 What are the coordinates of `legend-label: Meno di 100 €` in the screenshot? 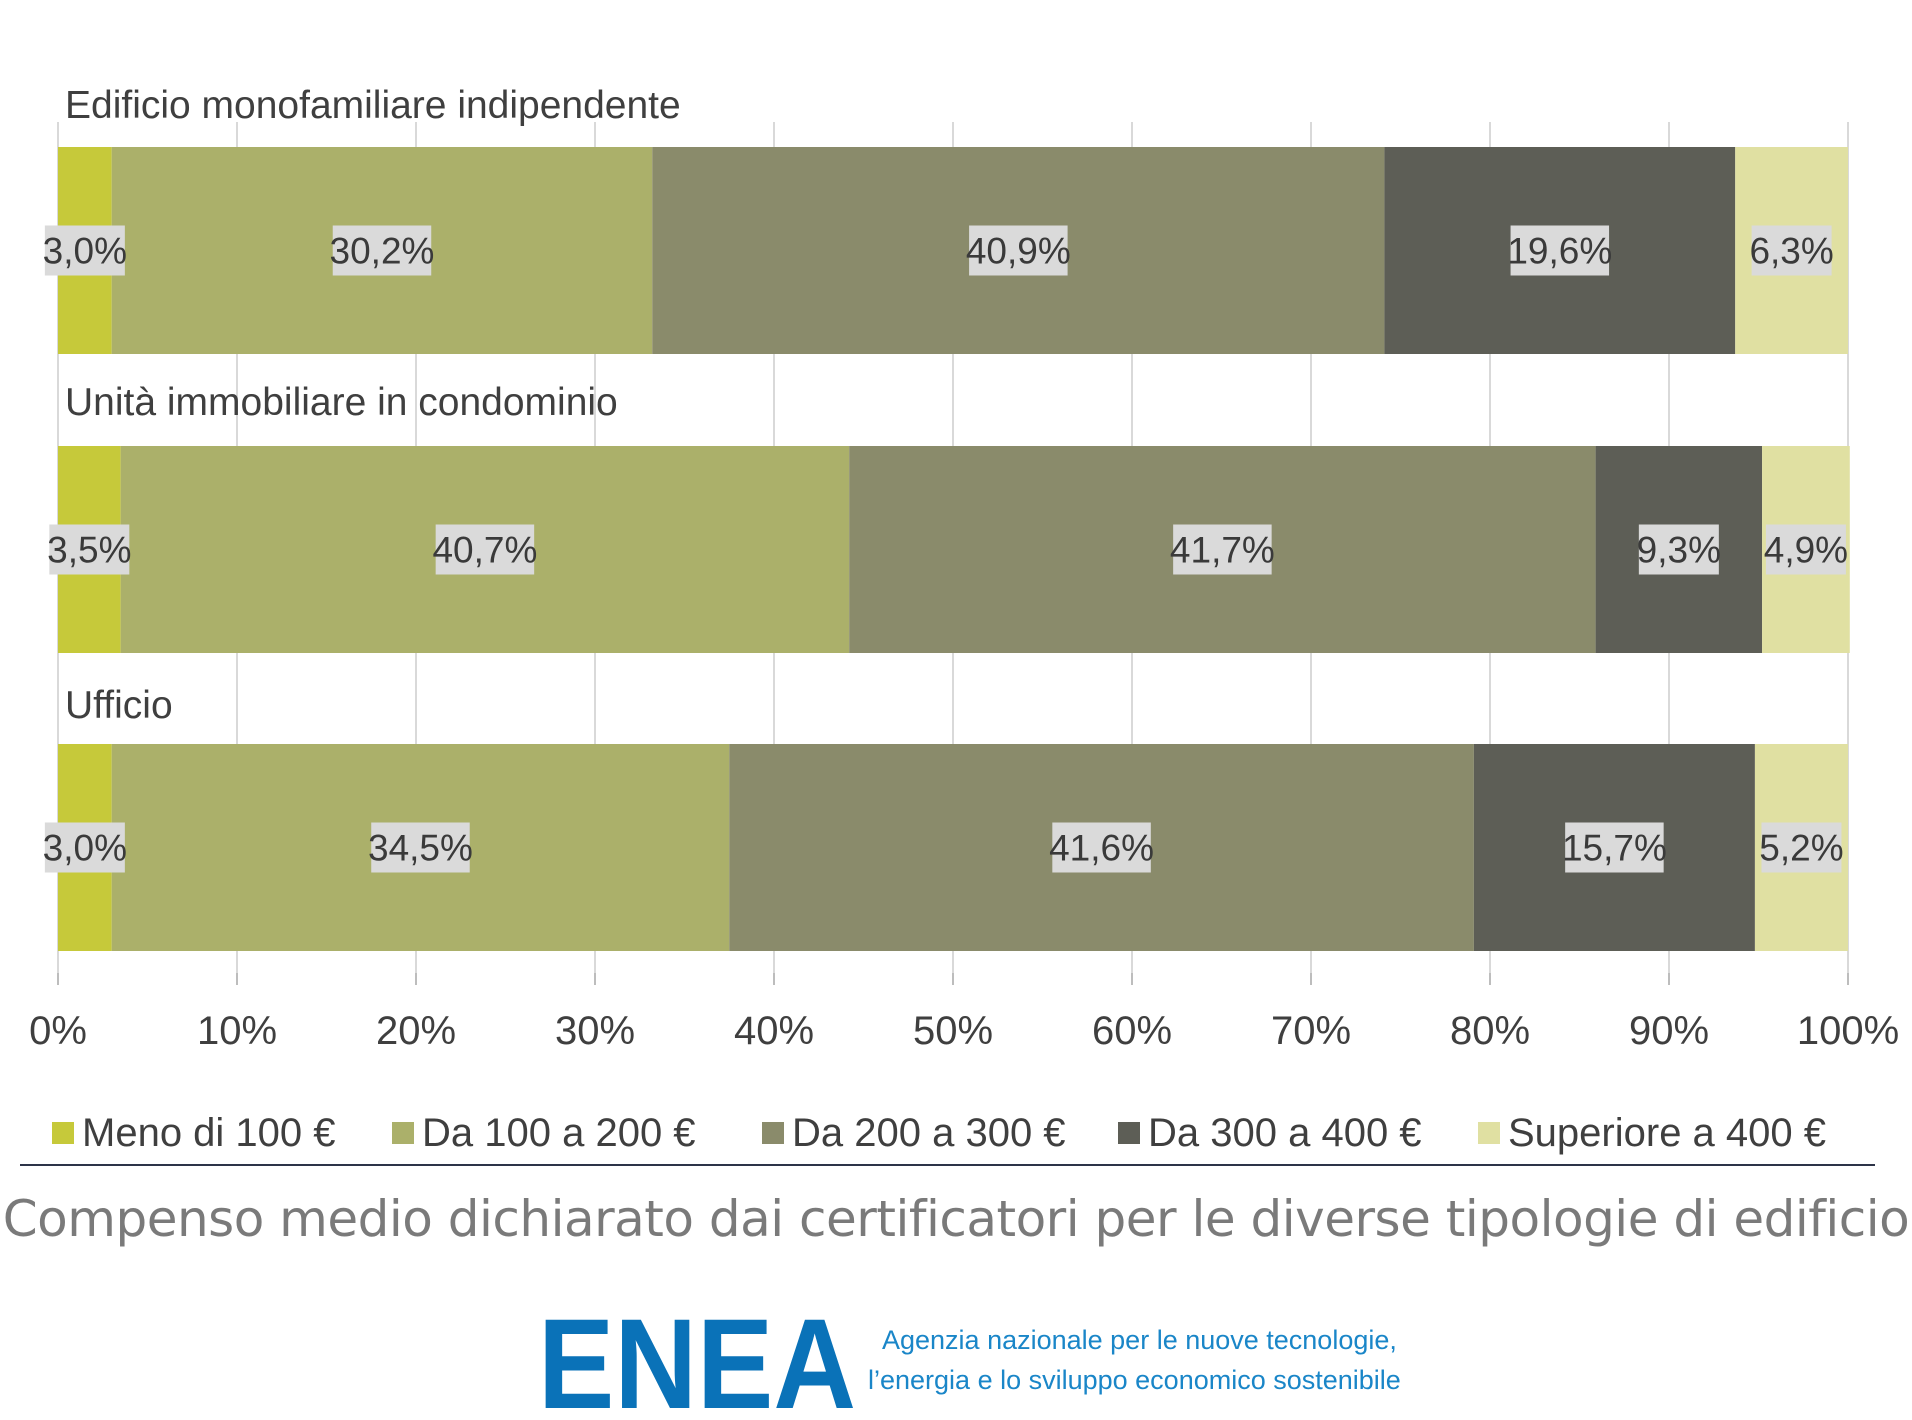 It's located at (209, 1133).